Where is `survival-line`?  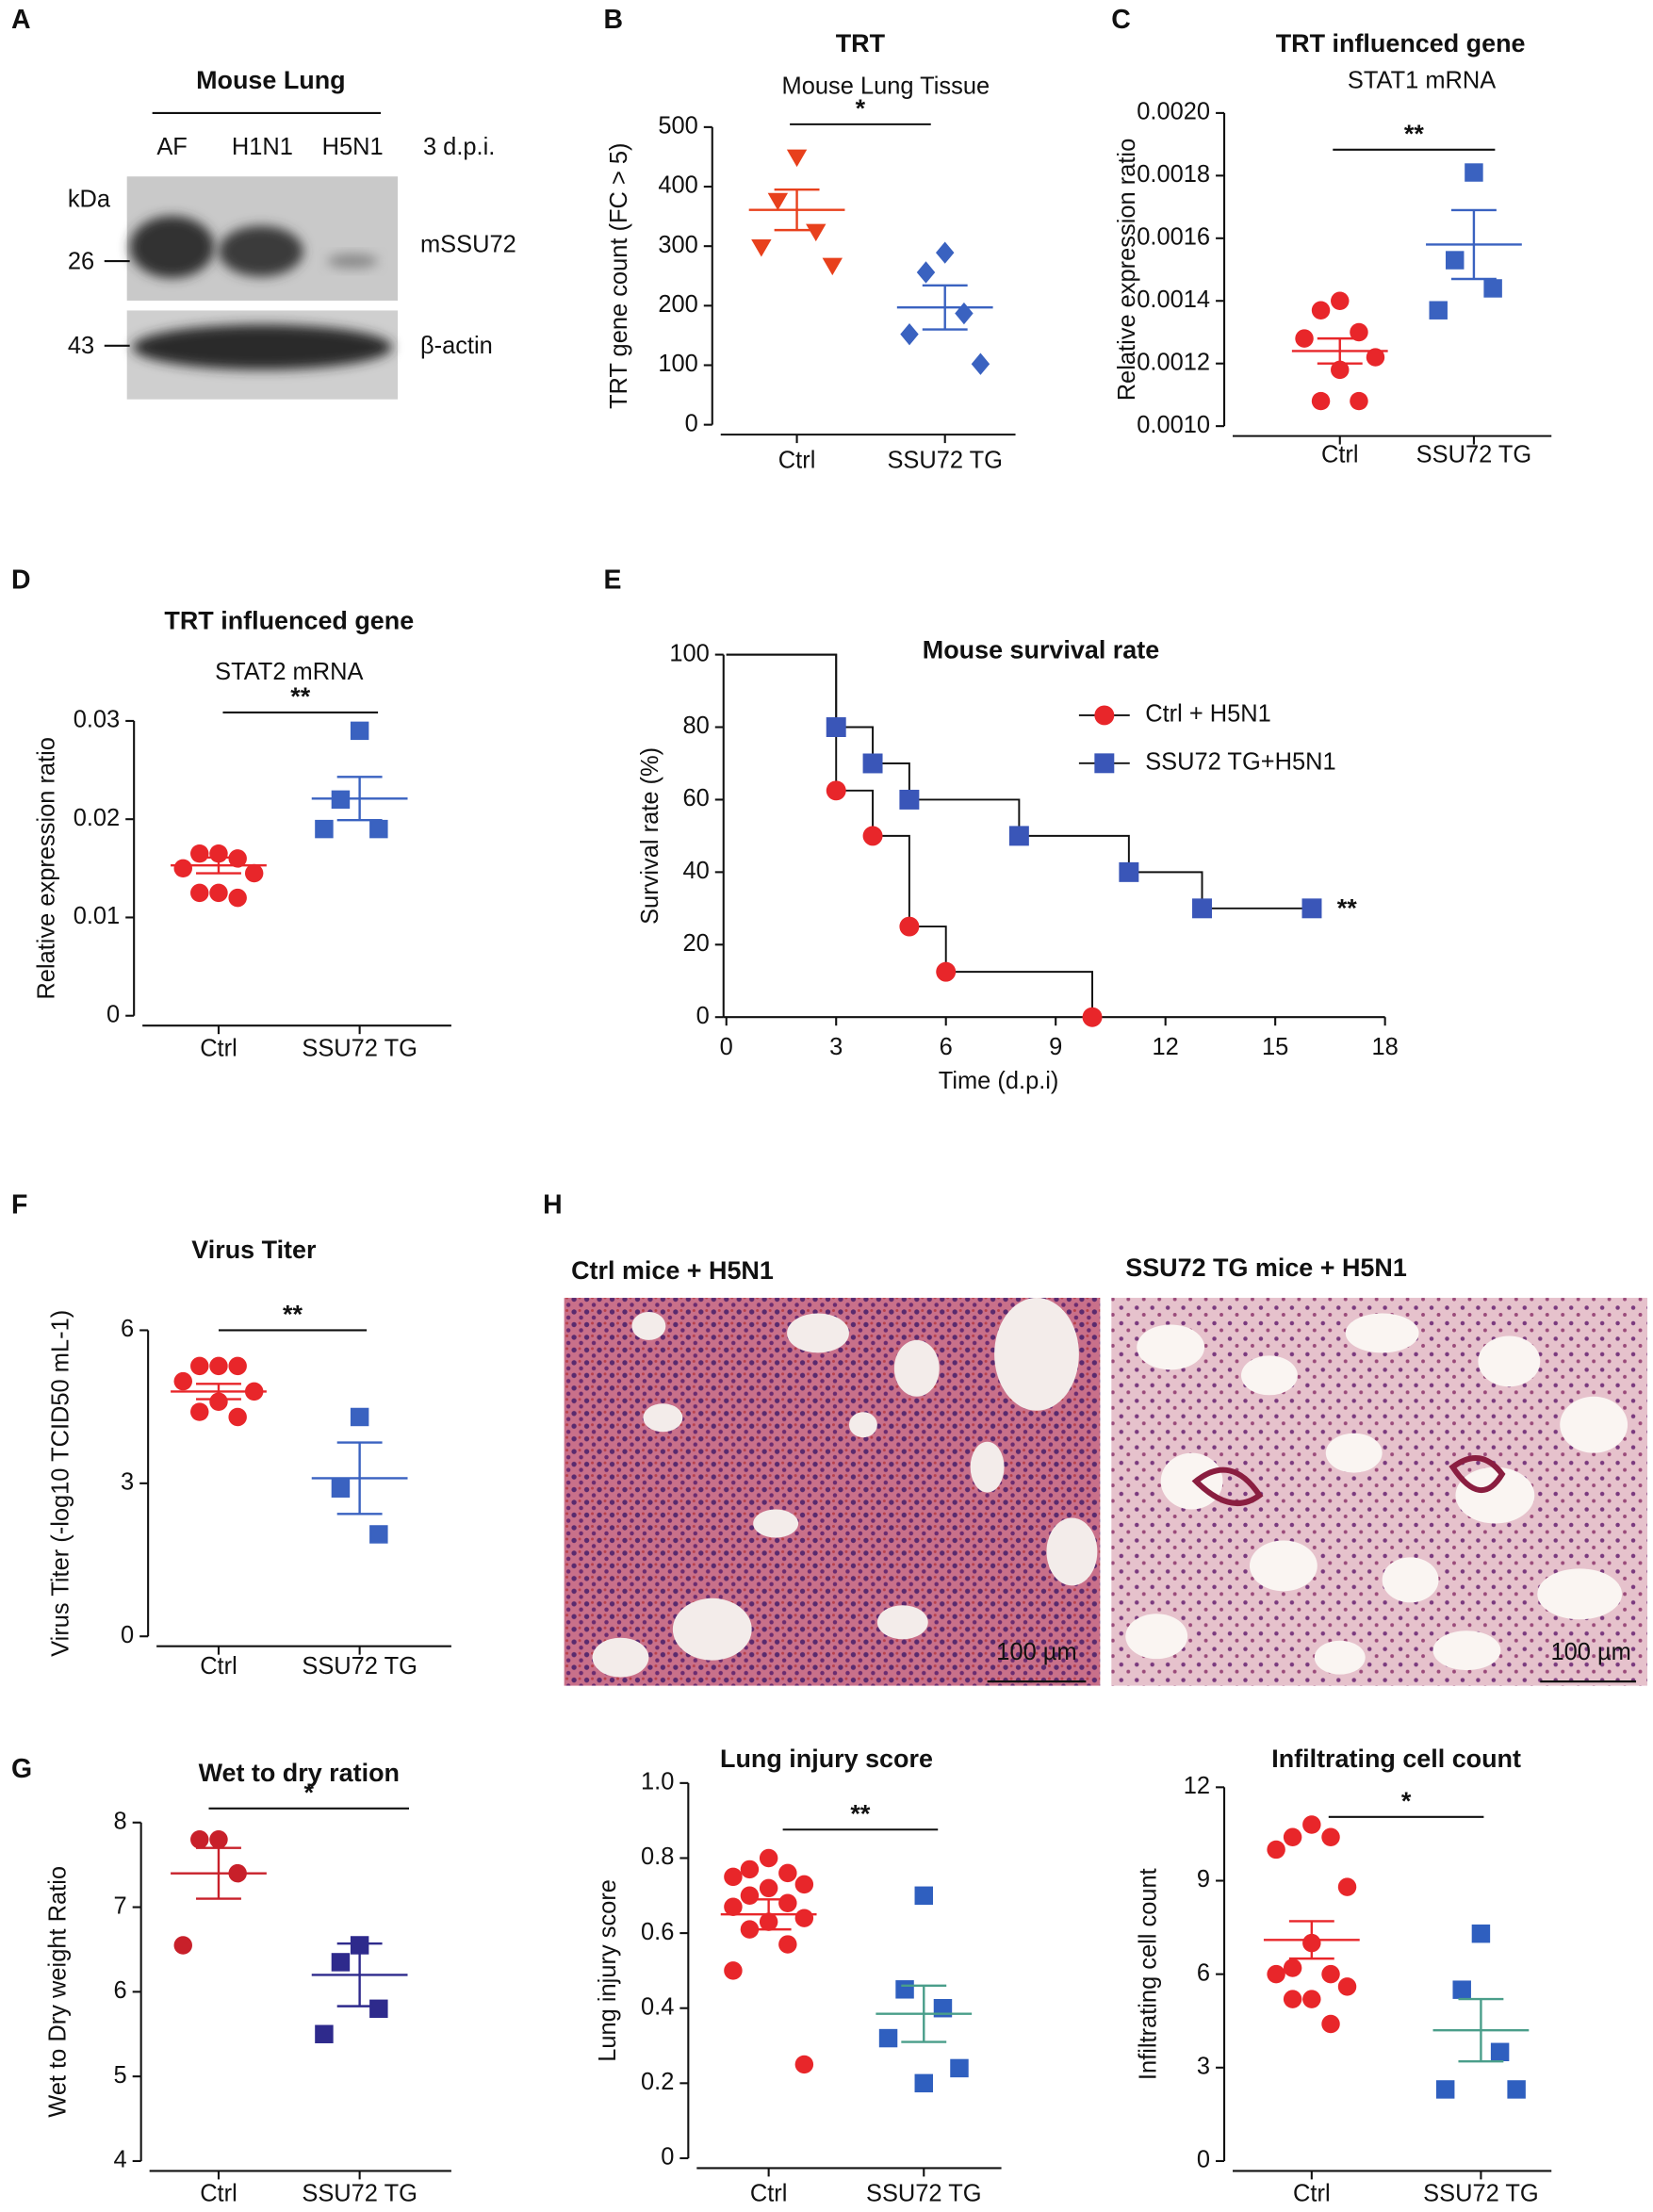
survival-line is located at coordinates (910, 835).